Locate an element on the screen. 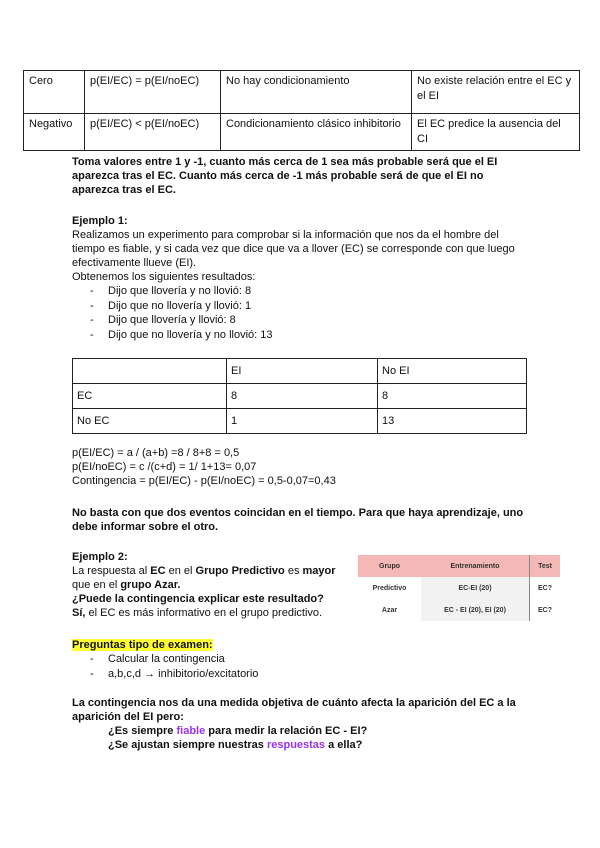  text: a ella? is located at coordinates (344, 745).